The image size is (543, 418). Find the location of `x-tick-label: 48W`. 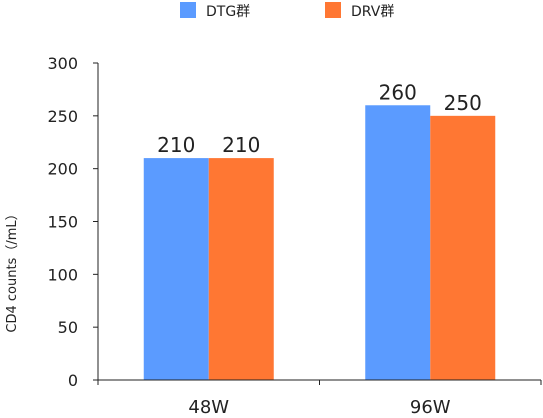

x-tick-label: 48W is located at coordinates (208, 407).